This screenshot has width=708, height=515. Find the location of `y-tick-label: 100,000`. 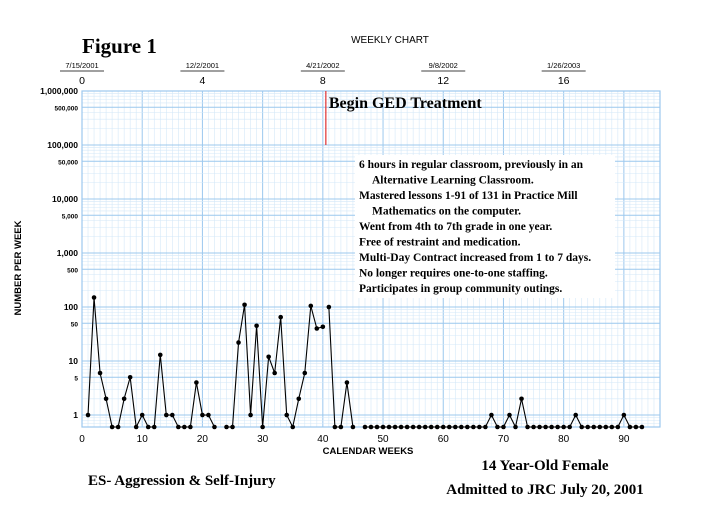

y-tick-label: 100,000 is located at coordinates (62, 145).